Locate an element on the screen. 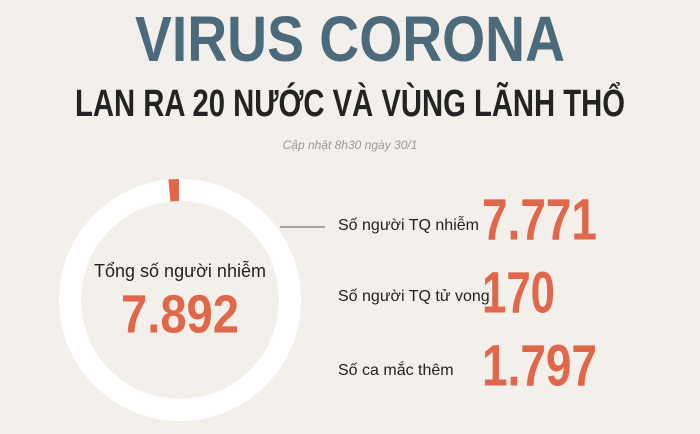 This screenshot has width=700, height=434. update-note: Cập nhật 8h30 ngày 30/1 is located at coordinates (350, 145).